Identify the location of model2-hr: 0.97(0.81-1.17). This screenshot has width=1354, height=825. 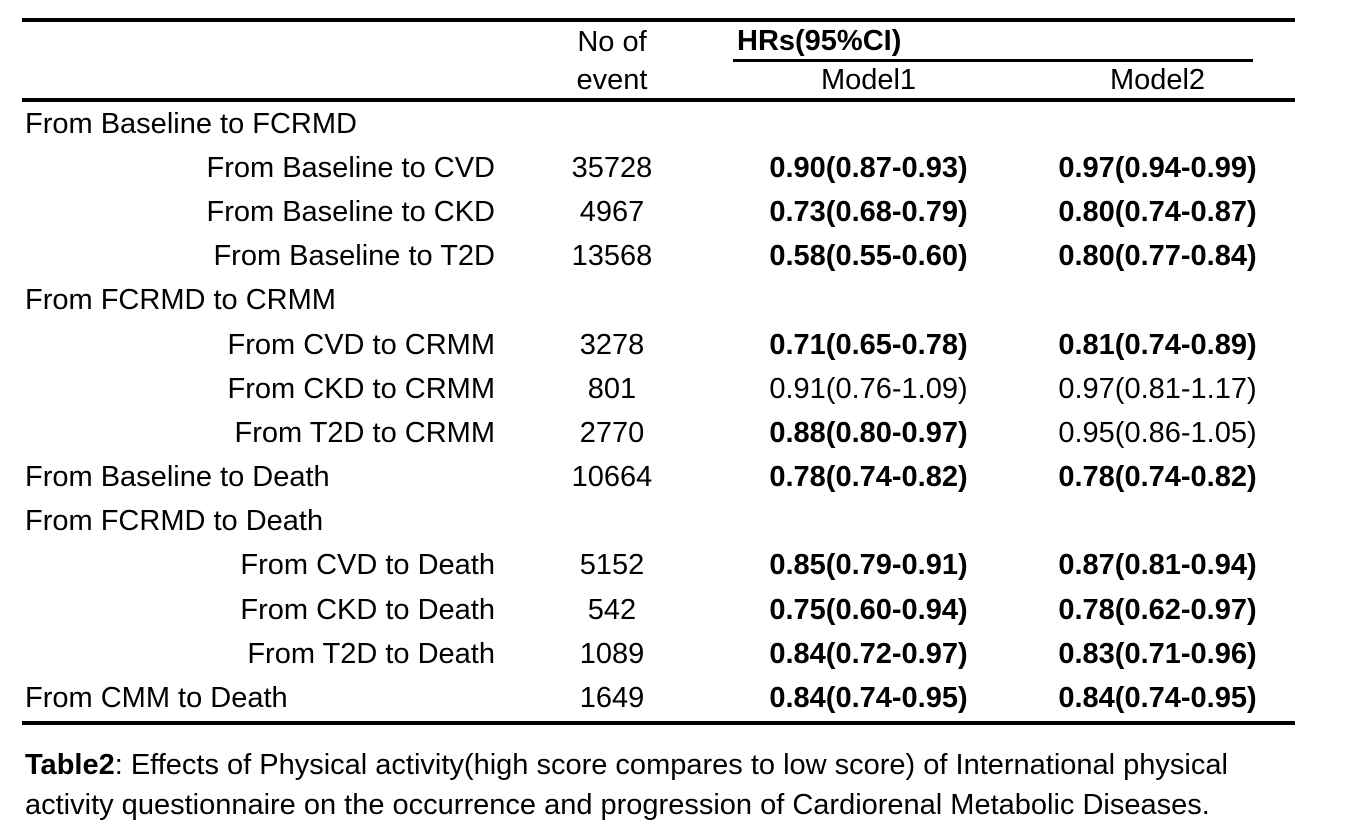
(1157, 388).